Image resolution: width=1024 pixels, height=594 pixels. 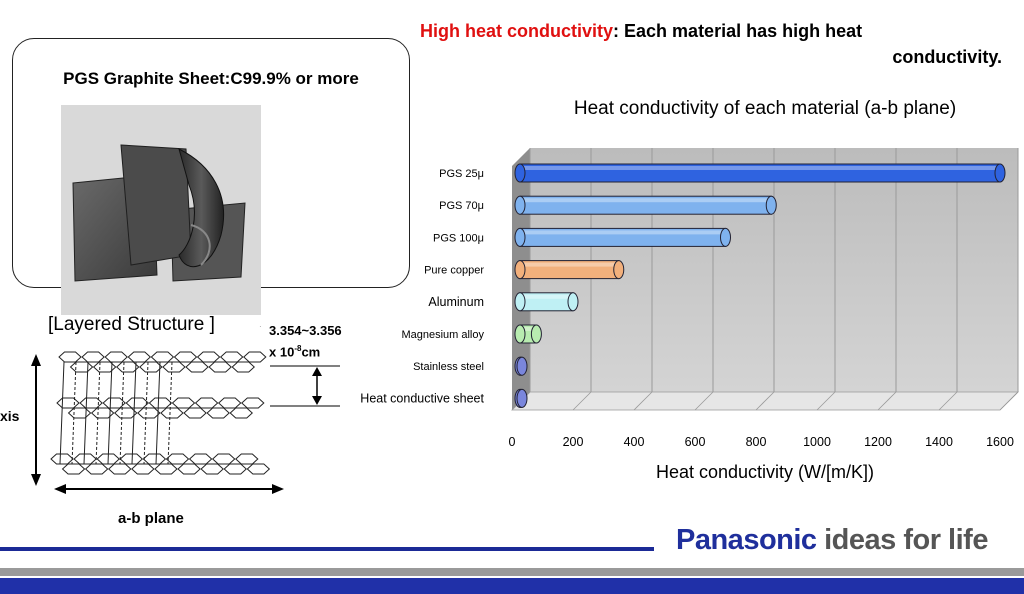 What do you see at coordinates (878, 442) in the screenshot?
I see `x-tick-label: 1200` at bounding box center [878, 442].